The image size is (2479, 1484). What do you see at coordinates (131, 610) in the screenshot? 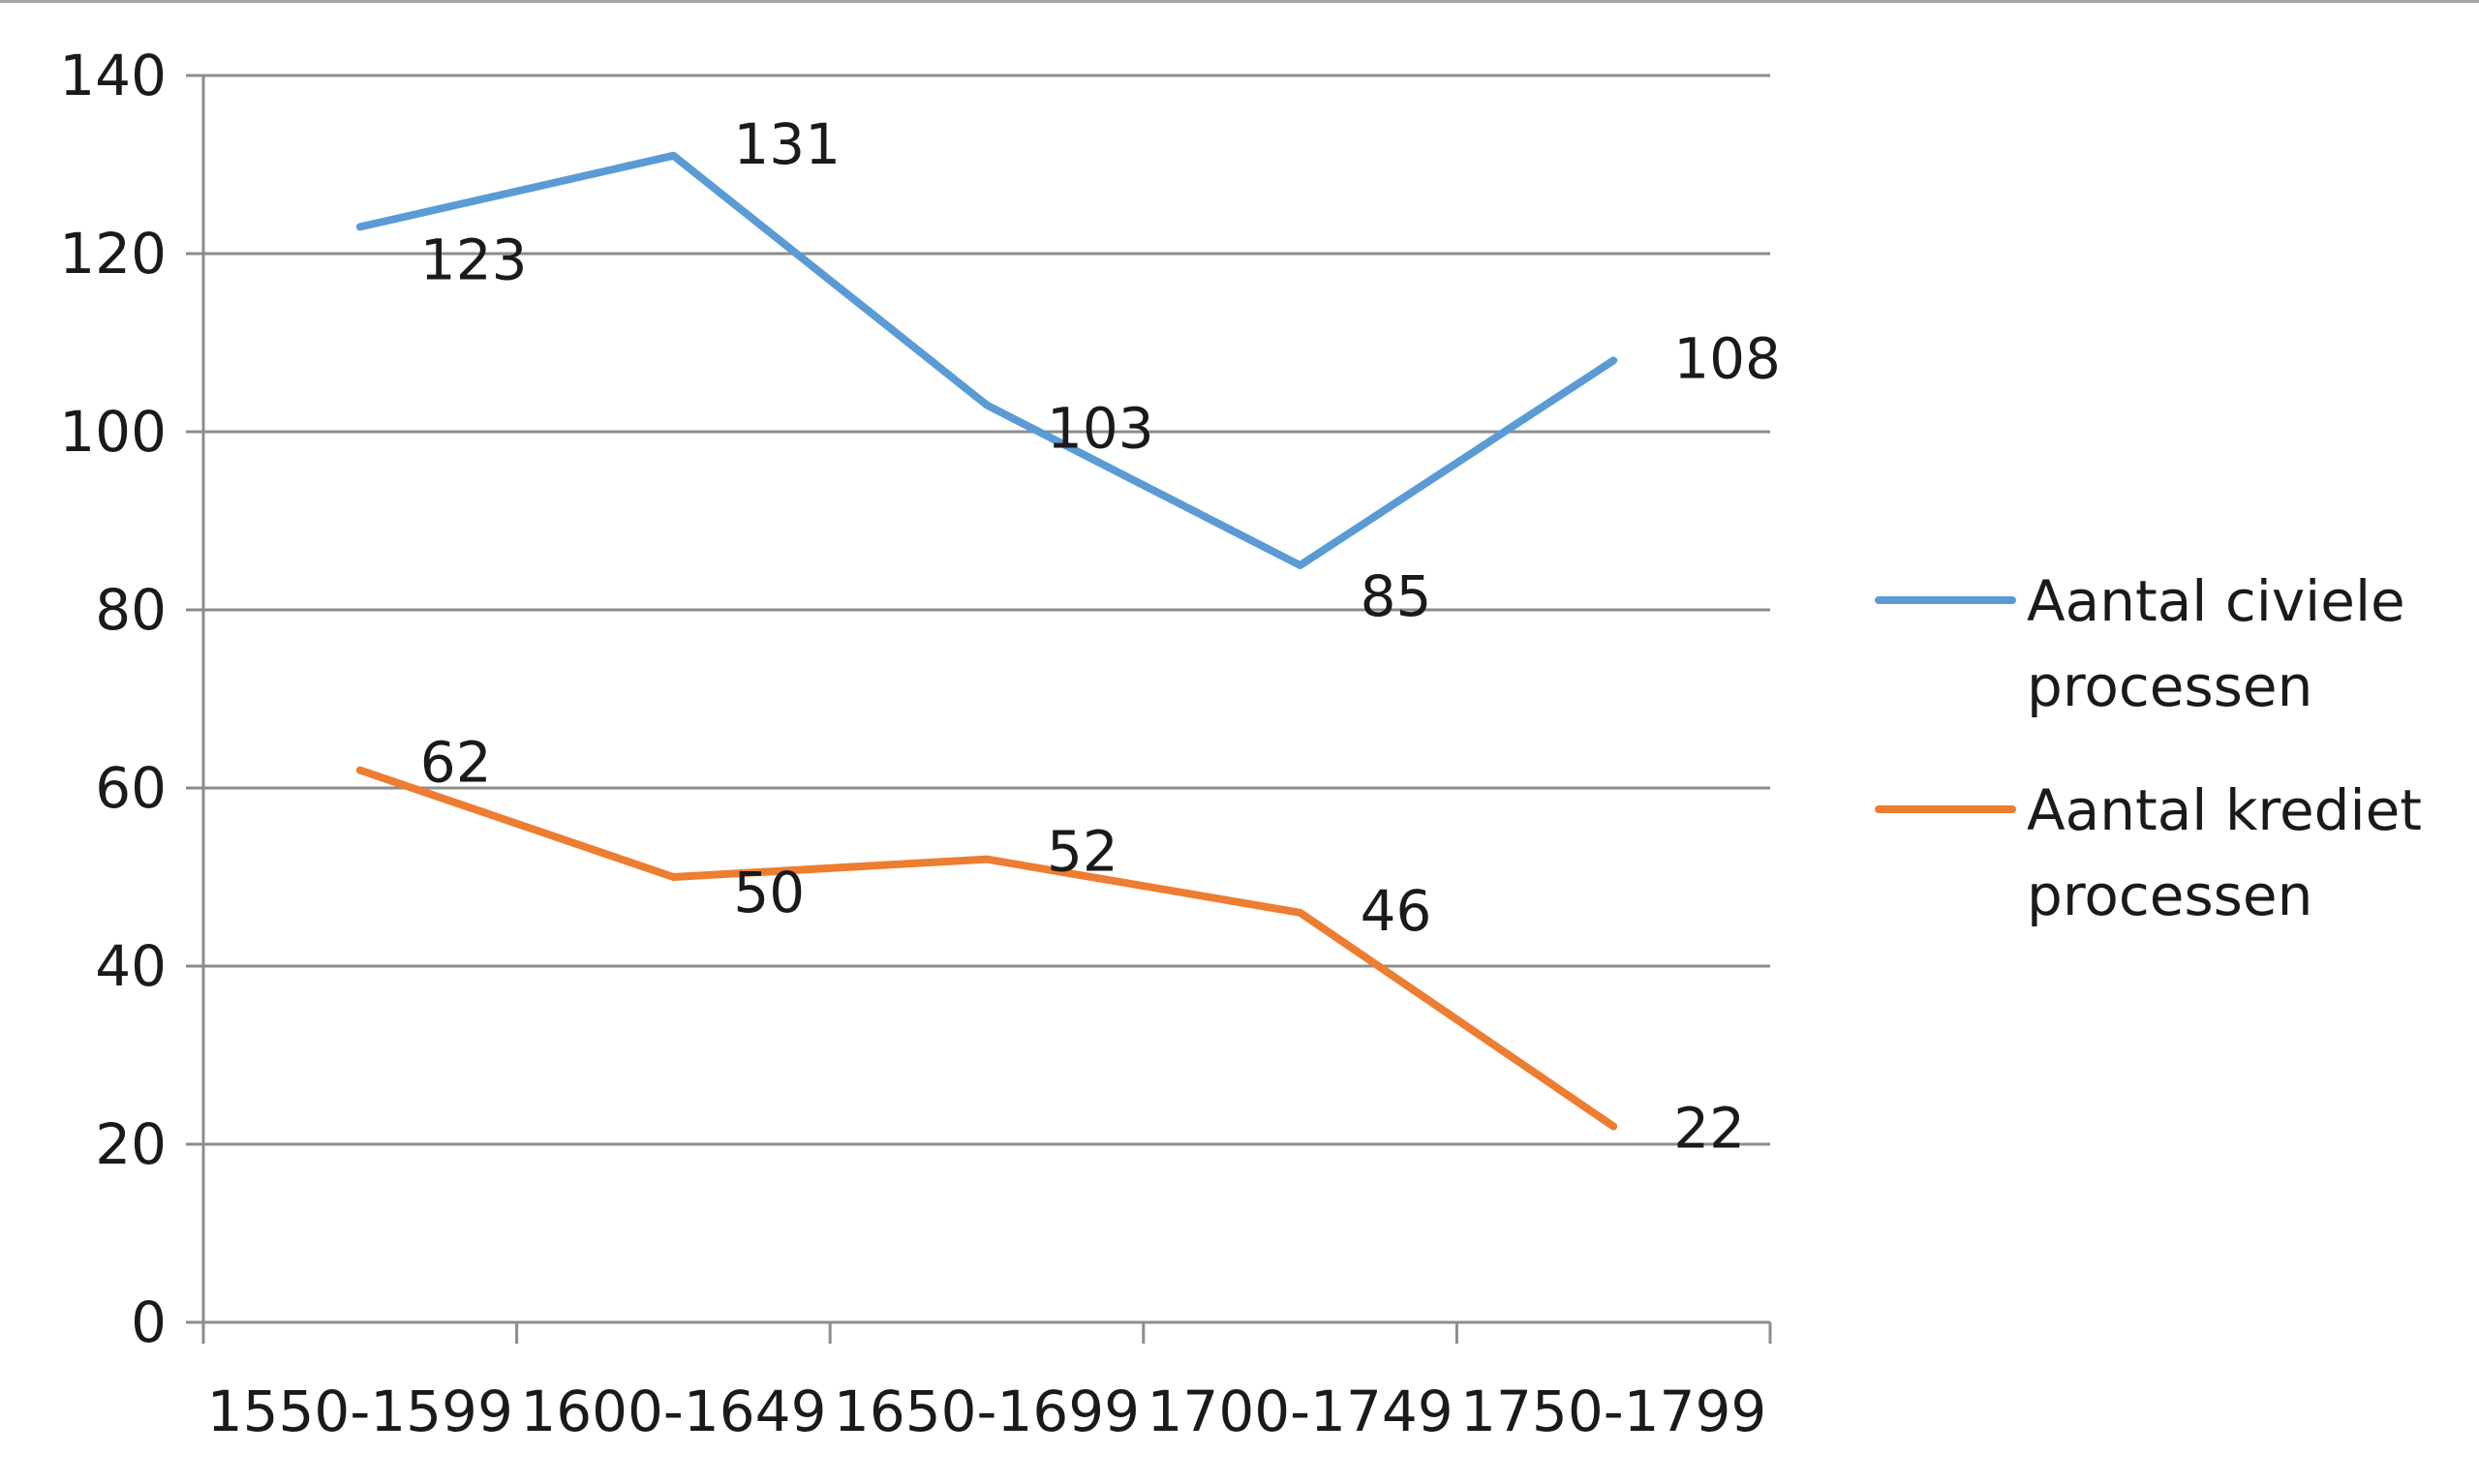
I see `y-tick-label: 80` at bounding box center [131, 610].